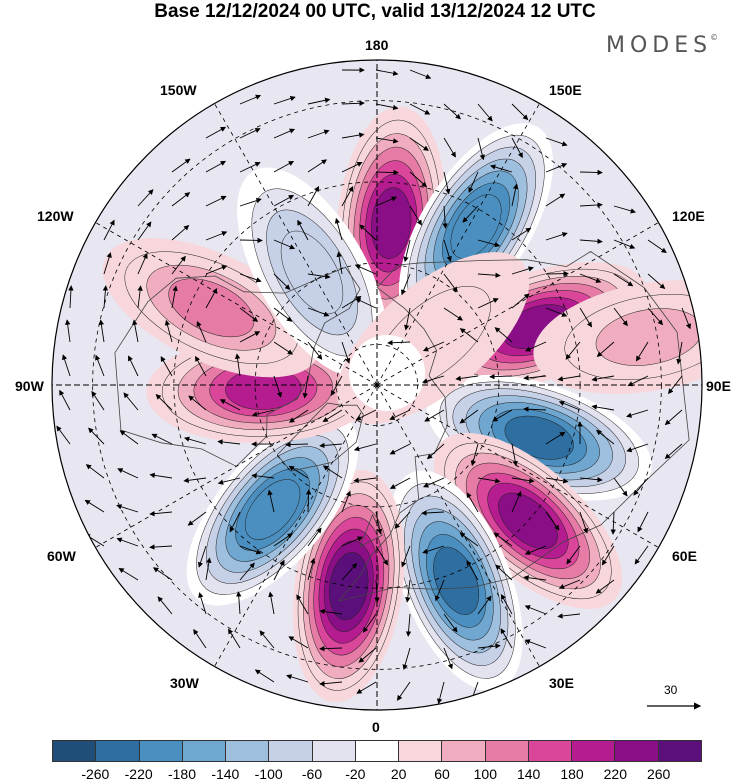 This screenshot has height=783, width=750. I want to click on colorbar-tick-label: -100, so click(268, 774).